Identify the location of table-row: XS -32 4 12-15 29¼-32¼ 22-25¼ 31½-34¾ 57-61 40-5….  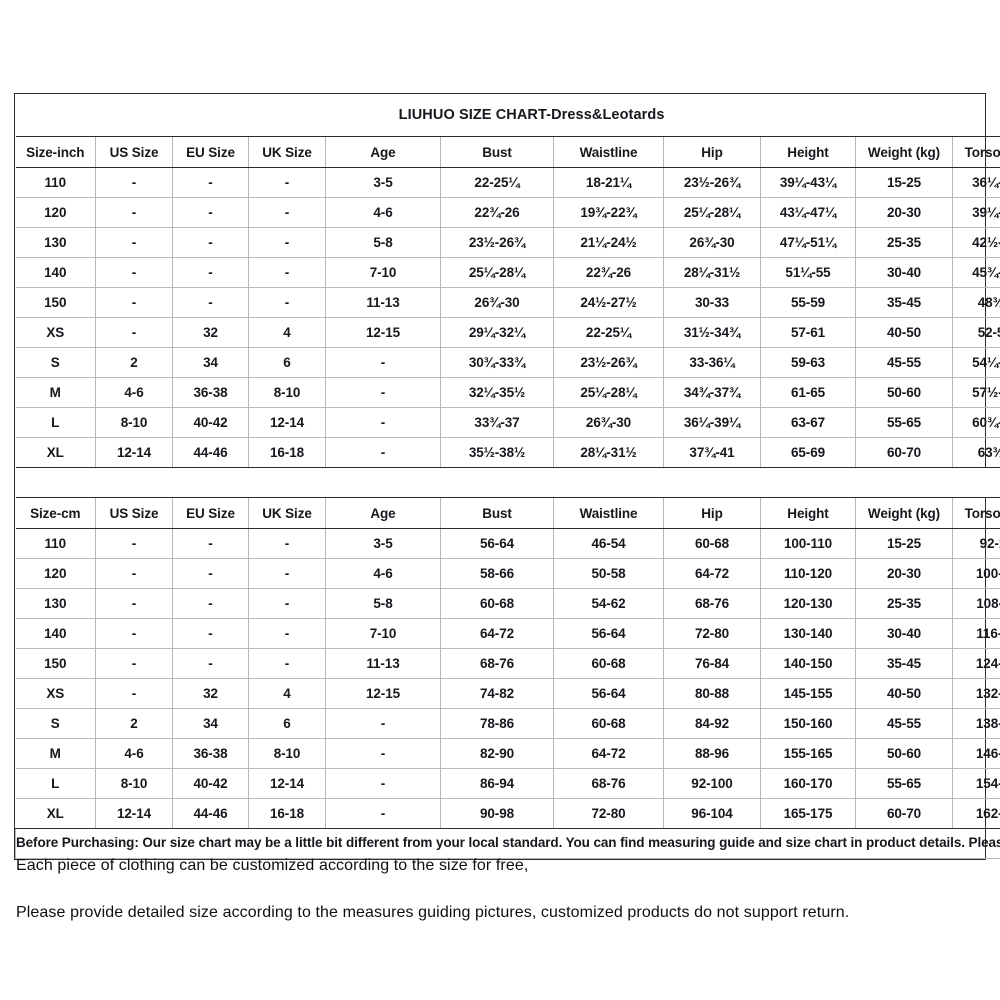
(507, 332).